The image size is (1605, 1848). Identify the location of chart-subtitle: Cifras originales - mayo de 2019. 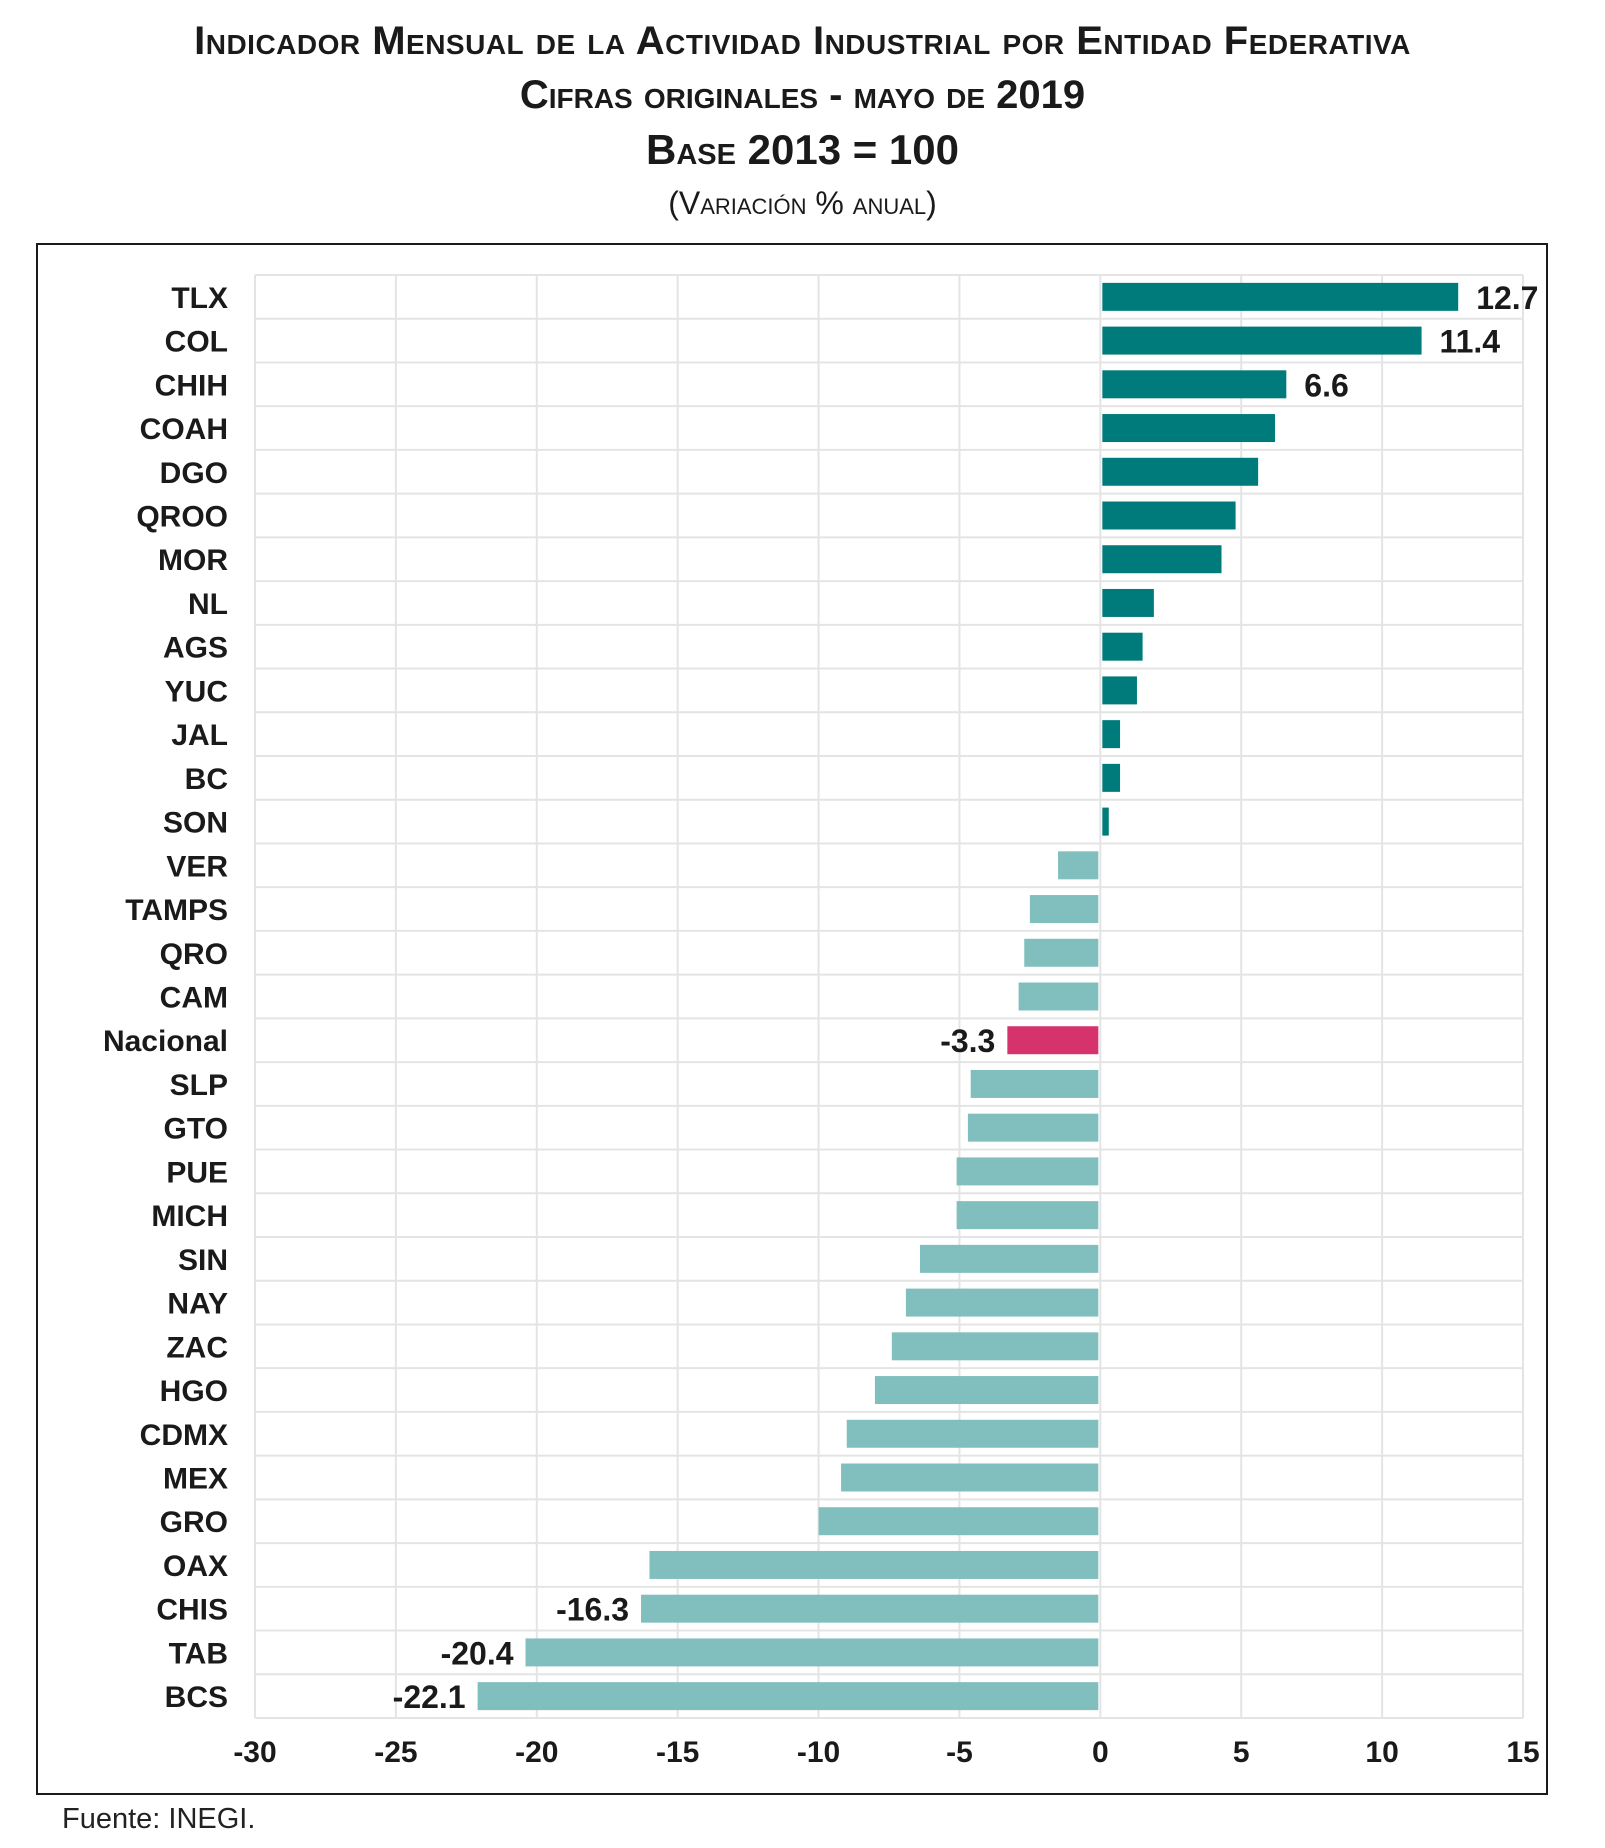
(802, 95).